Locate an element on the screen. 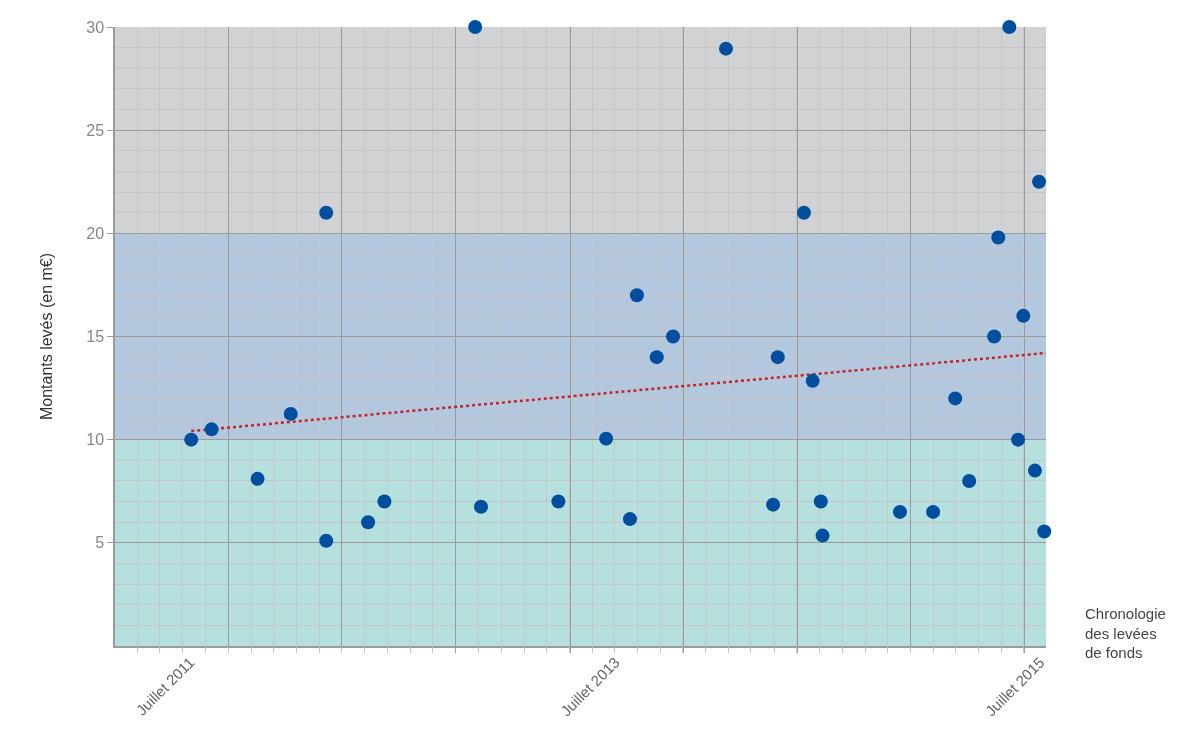 The image size is (1179, 747). y-axis-title: Montants levés (en m€) is located at coordinates (46, 336).